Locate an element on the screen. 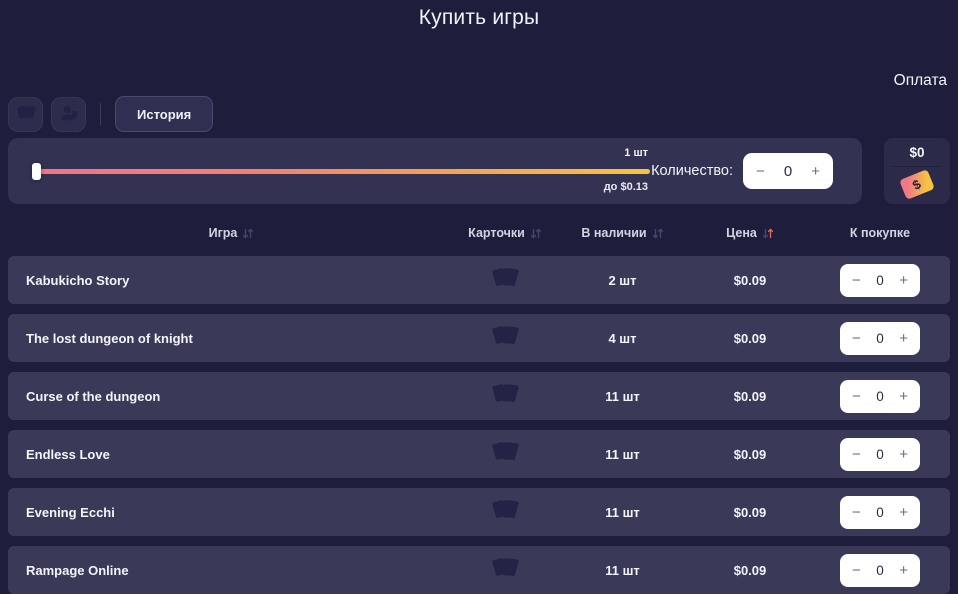 The width and height of the screenshot is (958, 594). page-title: Купить игры is located at coordinates (479, 17).